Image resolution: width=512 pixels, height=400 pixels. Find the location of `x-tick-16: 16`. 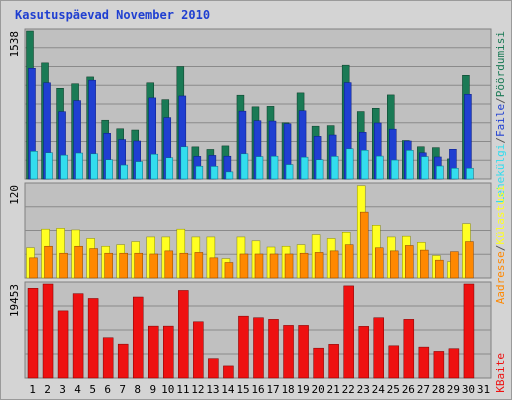

x-tick-16: 16 is located at coordinates (257, 389).